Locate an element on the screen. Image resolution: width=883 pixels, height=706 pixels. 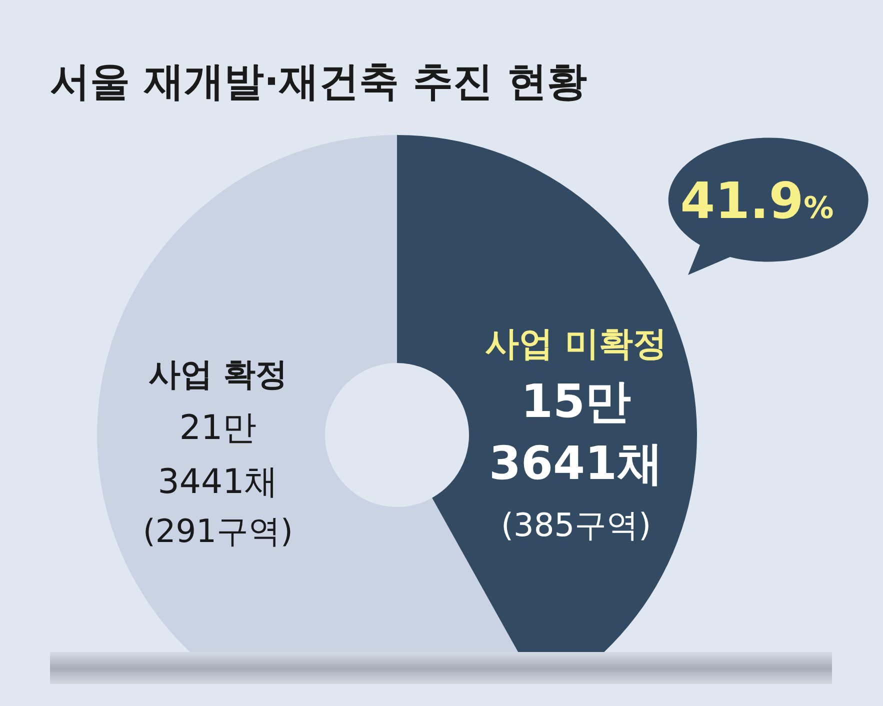
text: (385구역) is located at coordinates (576, 525).